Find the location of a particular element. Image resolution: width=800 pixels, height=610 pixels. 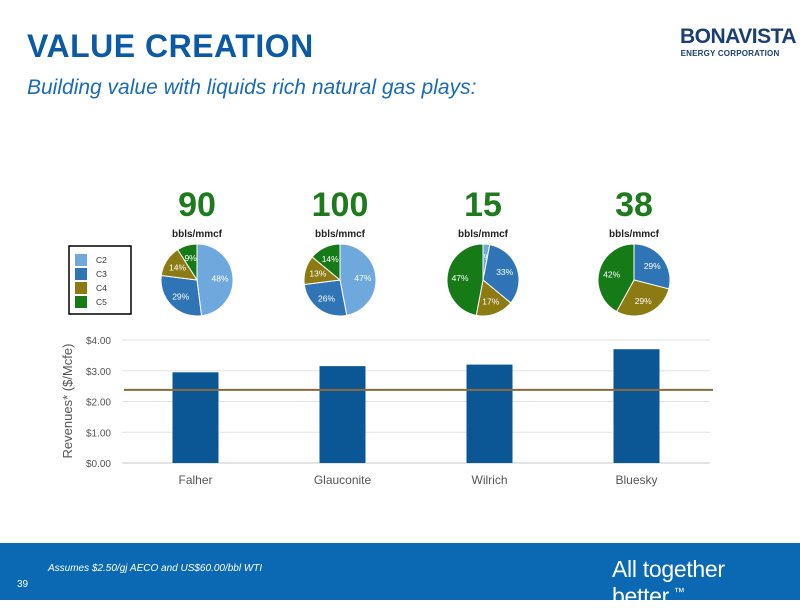

legend-swatch-c2 is located at coordinates (81, 260).